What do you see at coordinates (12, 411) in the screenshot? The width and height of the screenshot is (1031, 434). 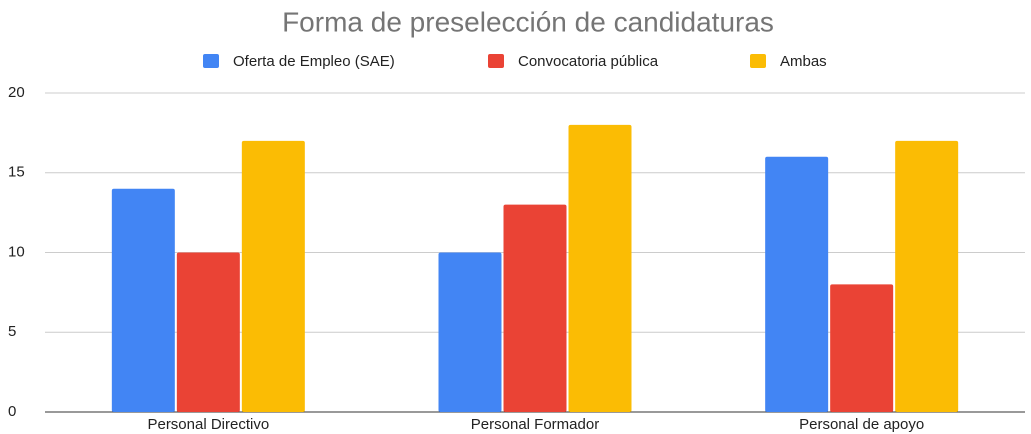 I see `y-tick-label: 0` at bounding box center [12, 411].